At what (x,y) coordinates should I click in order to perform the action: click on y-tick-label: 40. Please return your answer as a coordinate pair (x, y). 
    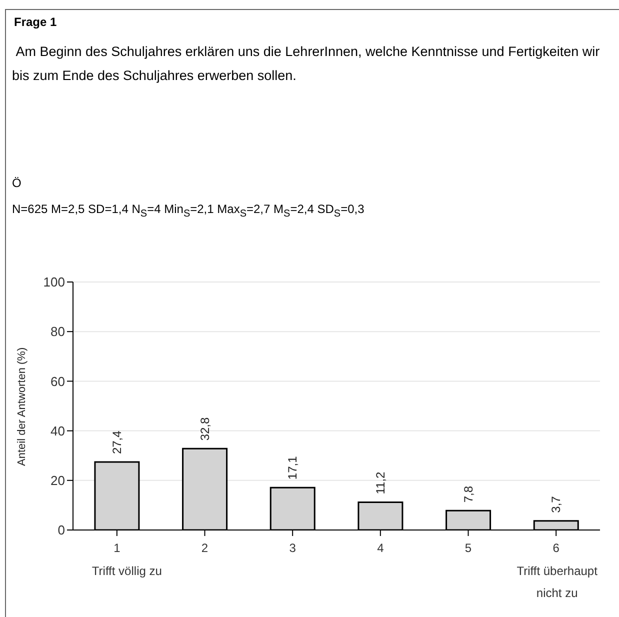
    Looking at the image, I should click on (57, 430).